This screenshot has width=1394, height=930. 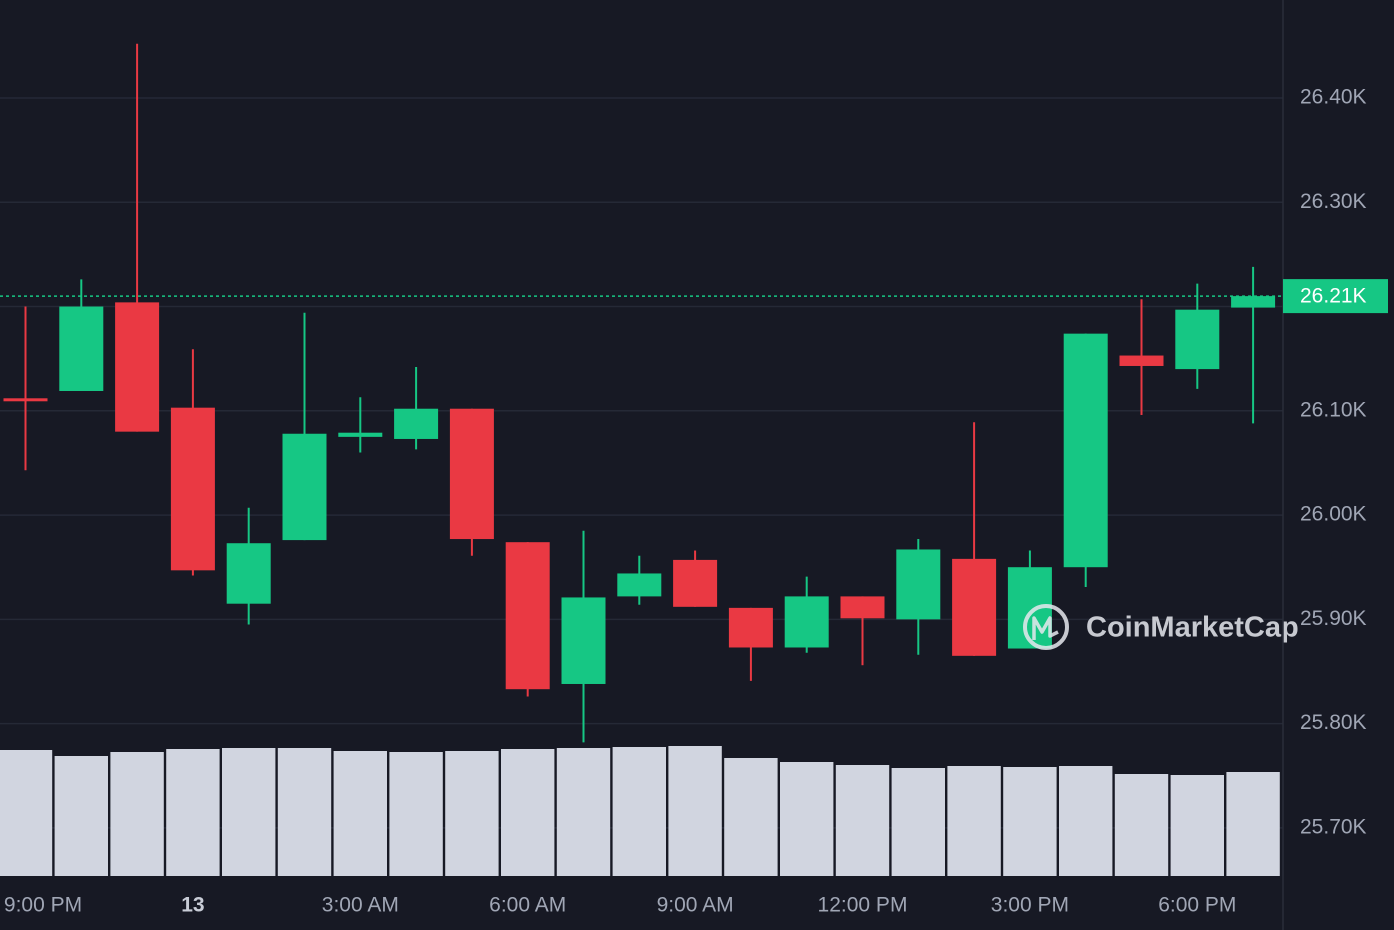 What do you see at coordinates (192, 905) in the screenshot?
I see `x-tick-label: 13` at bounding box center [192, 905].